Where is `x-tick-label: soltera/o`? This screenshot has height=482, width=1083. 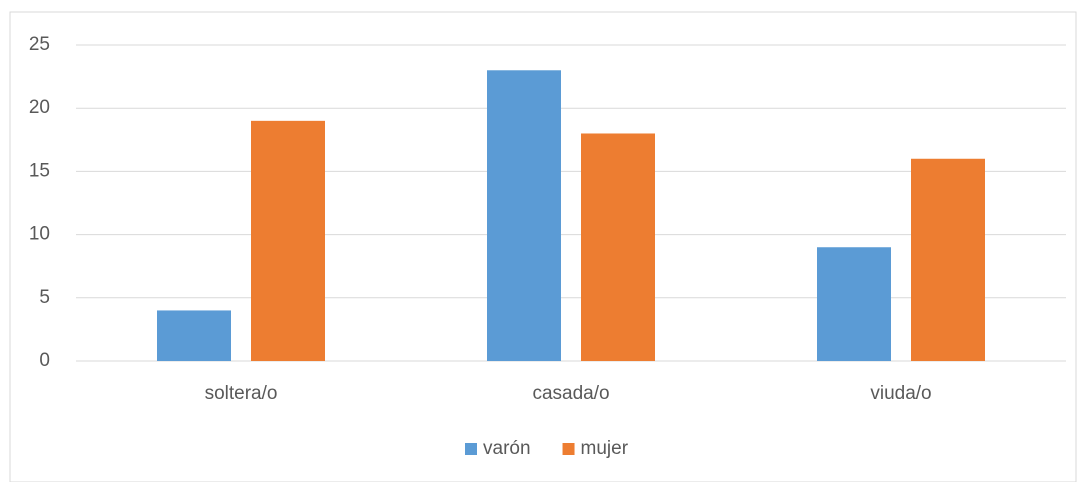 x-tick-label: soltera/o is located at coordinates (241, 393).